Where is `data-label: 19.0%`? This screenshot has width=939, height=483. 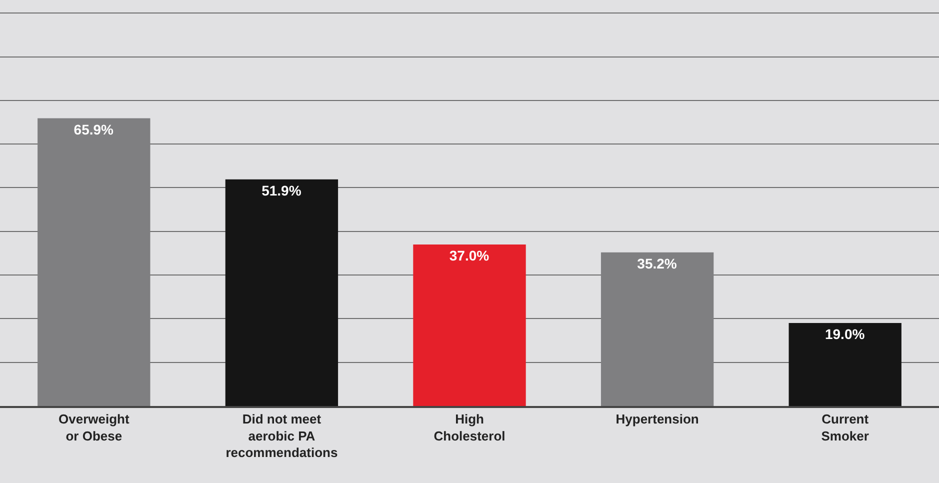
data-label: 19.0% is located at coordinates (845, 334).